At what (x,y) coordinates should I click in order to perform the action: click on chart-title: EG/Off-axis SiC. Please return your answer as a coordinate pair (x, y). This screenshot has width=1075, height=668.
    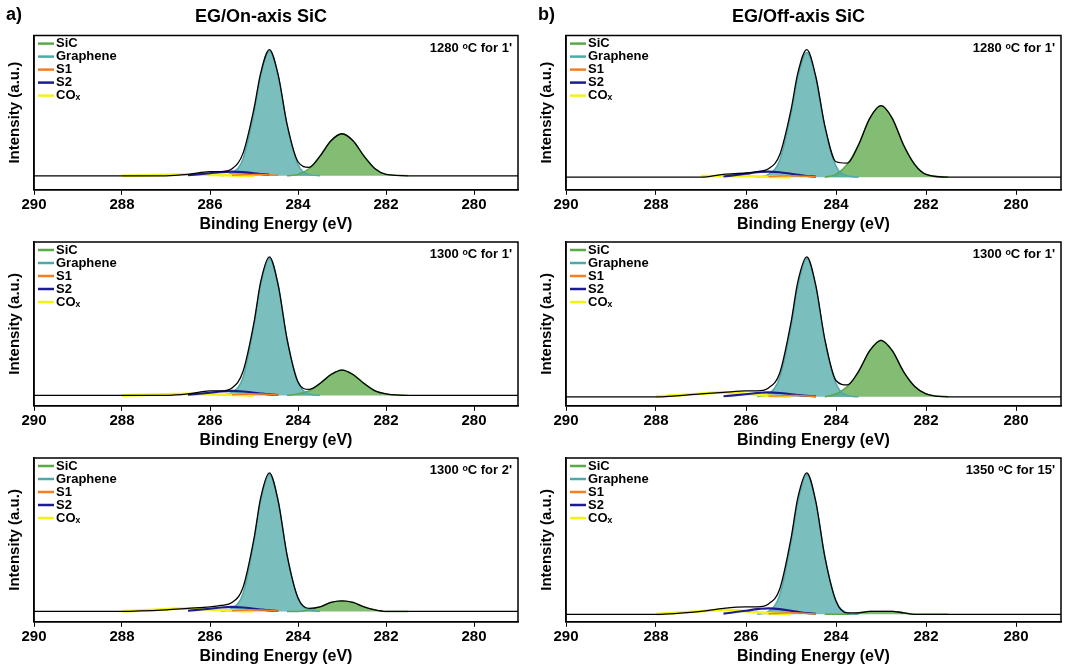
    Looking at the image, I should click on (798, 15).